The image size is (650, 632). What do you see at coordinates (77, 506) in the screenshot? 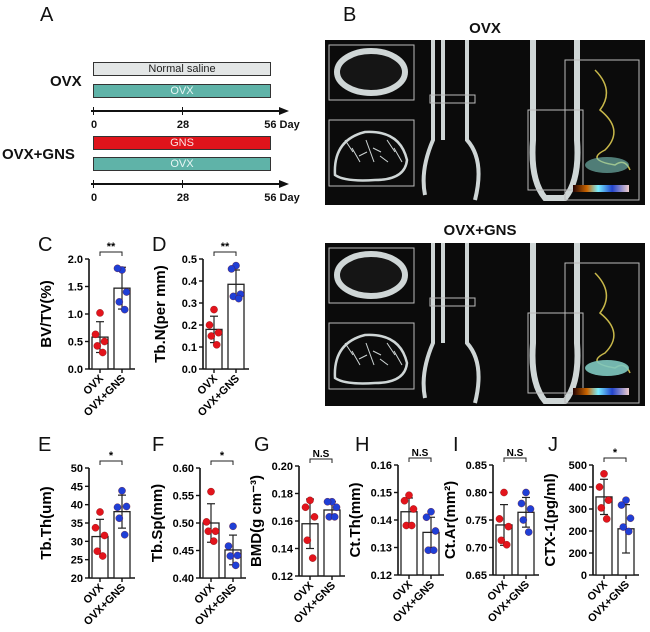
I see `y-tick-label: 40` at bounding box center [77, 506].